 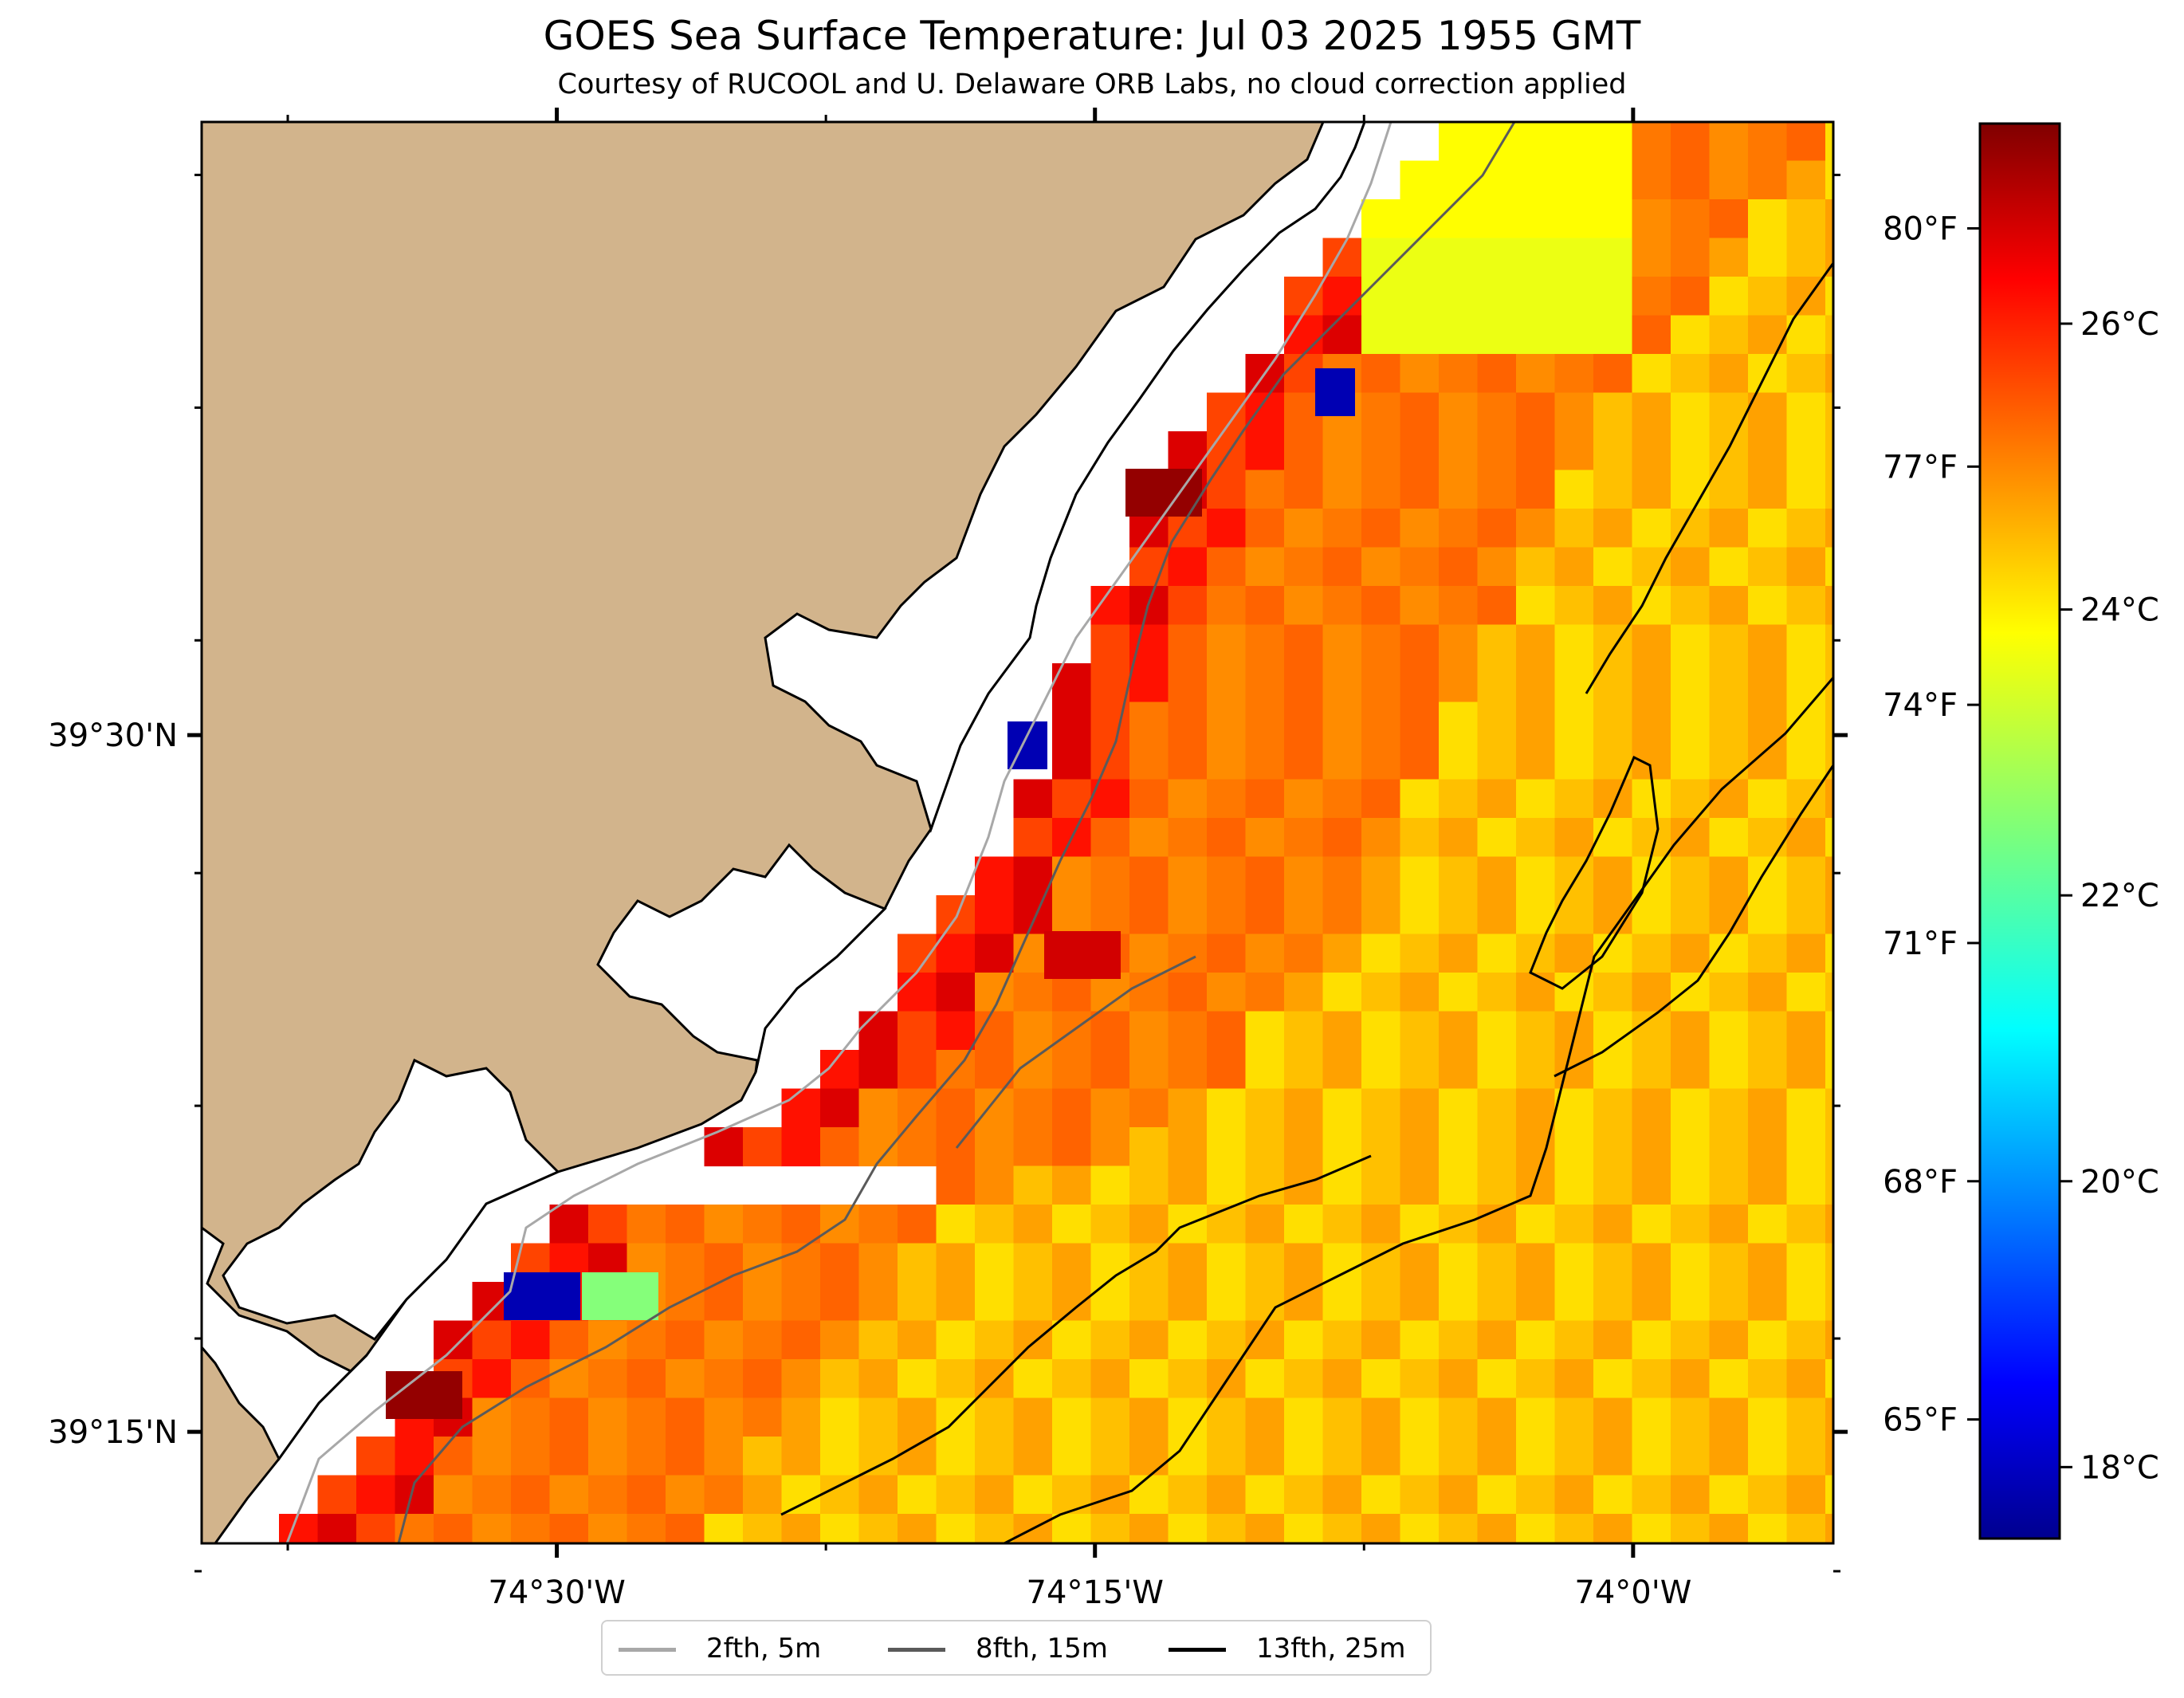 I want to click on isobath-8fth-lower, so click(x=1075, y=1052).